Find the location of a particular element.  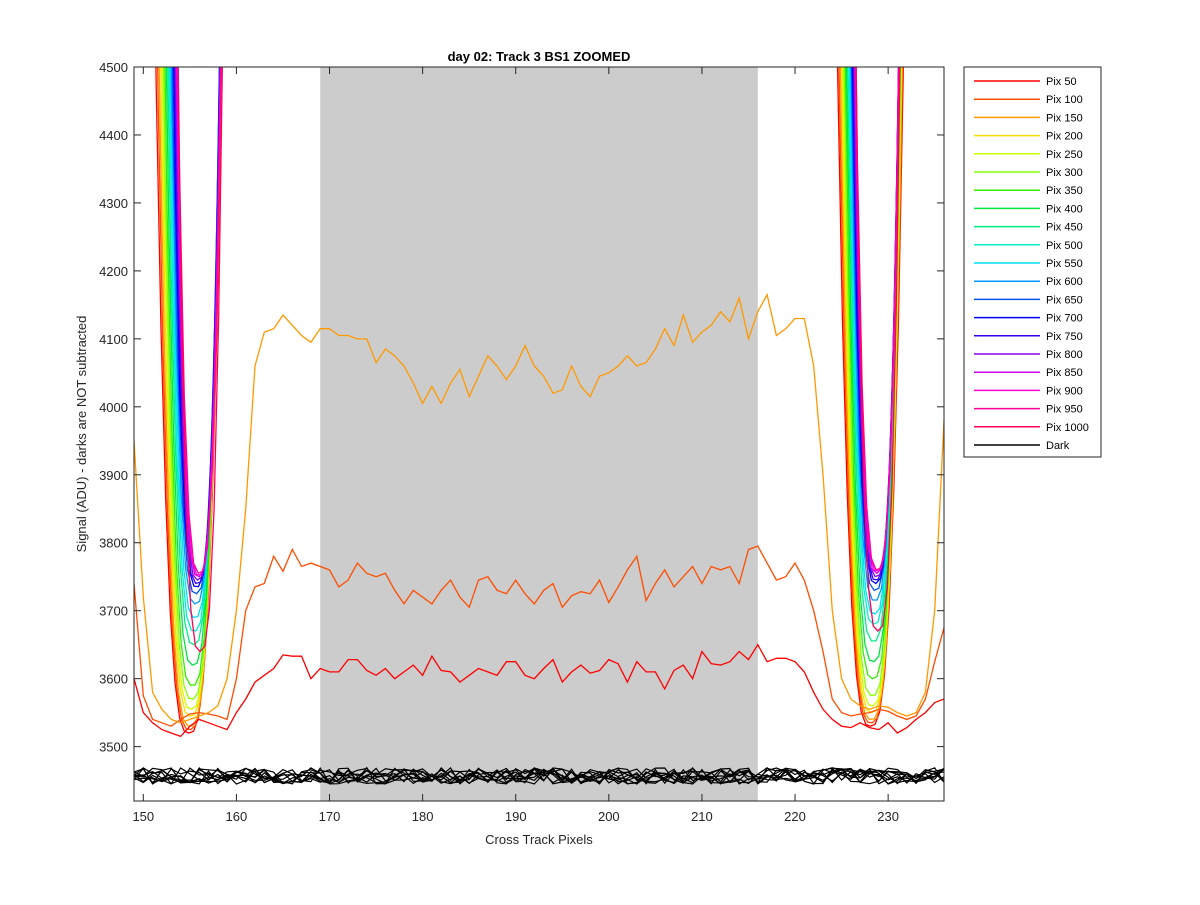

y-tick-label: 3800 is located at coordinates (113, 543).